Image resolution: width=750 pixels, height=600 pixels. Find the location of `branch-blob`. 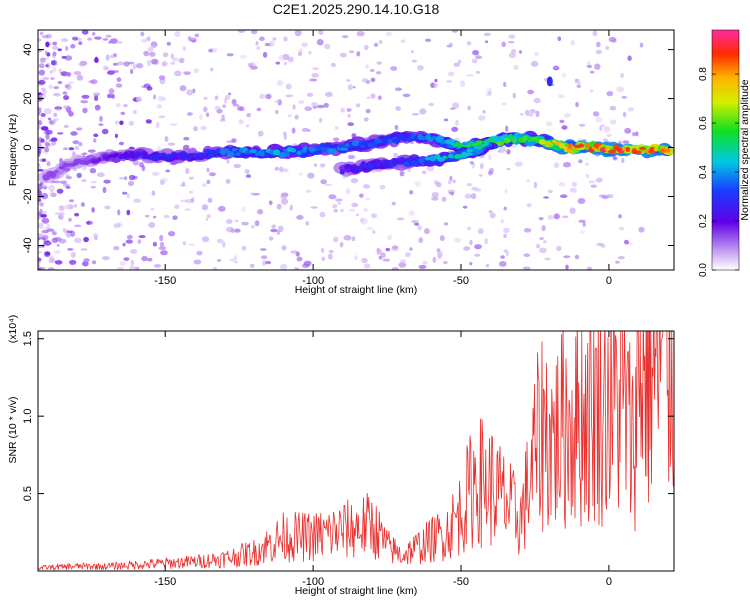

branch-blob is located at coordinates (365, 165).